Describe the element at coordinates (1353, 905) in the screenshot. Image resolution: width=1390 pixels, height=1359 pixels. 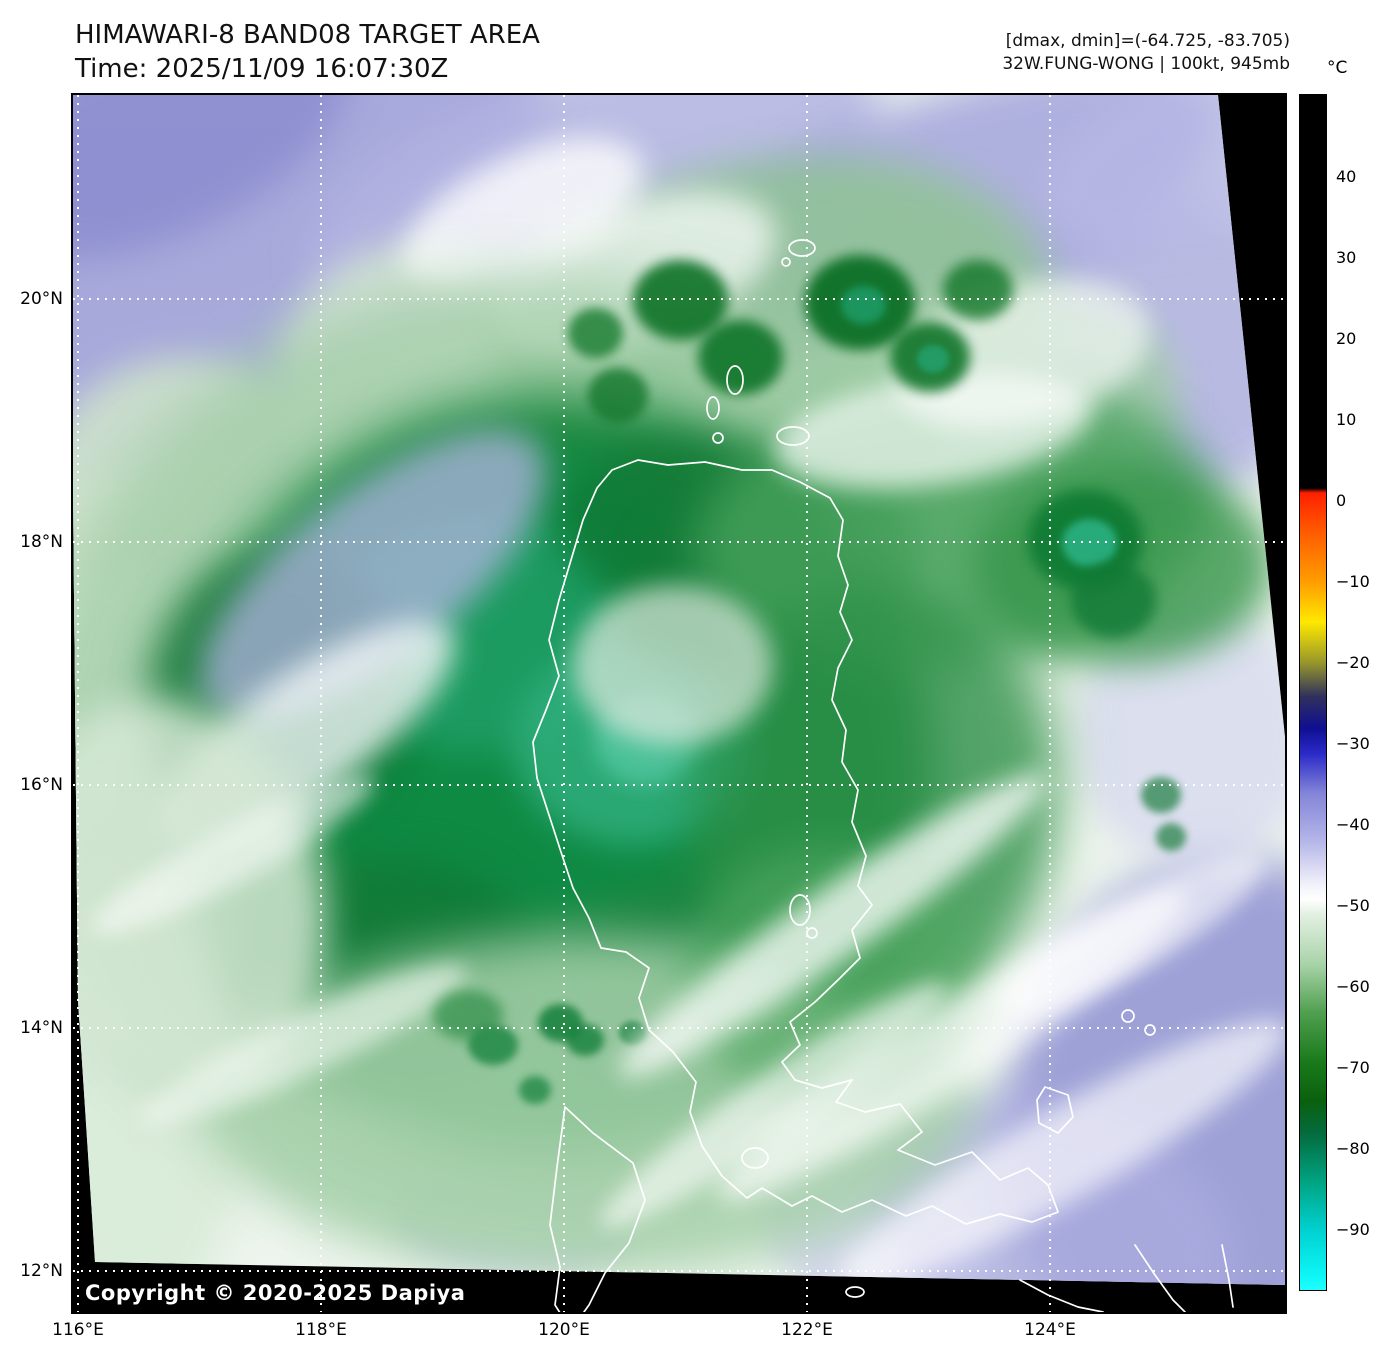
I see `colorbar-tick-label: −50` at that location.